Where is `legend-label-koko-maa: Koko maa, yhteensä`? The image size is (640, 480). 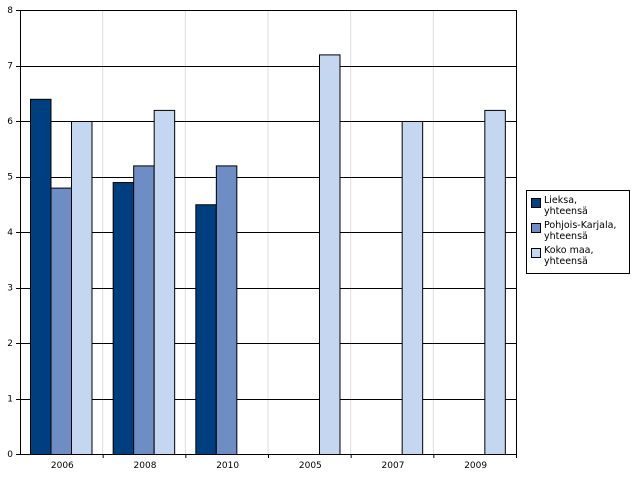 legend-label-koko-maa: Koko maa, yhteensä is located at coordinates (569, 256).